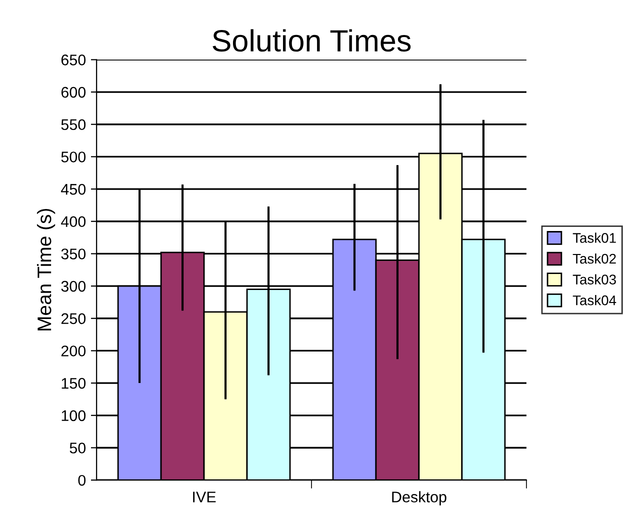 Image resolution: width=623 pixels, height=519 pixels. I want to click on y-tick-label: 650, so click(73, 60).